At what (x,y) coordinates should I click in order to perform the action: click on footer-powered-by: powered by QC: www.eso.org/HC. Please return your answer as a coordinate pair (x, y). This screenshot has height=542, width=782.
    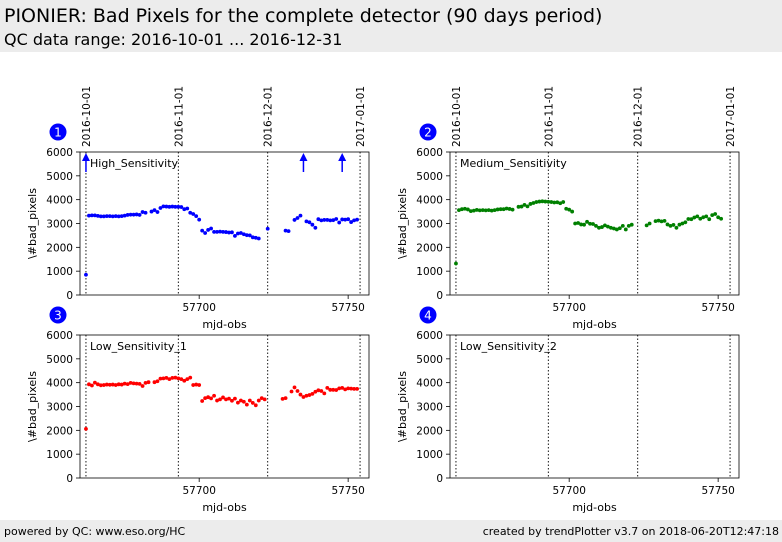
    Looking at the image, I should click on (95, 531).